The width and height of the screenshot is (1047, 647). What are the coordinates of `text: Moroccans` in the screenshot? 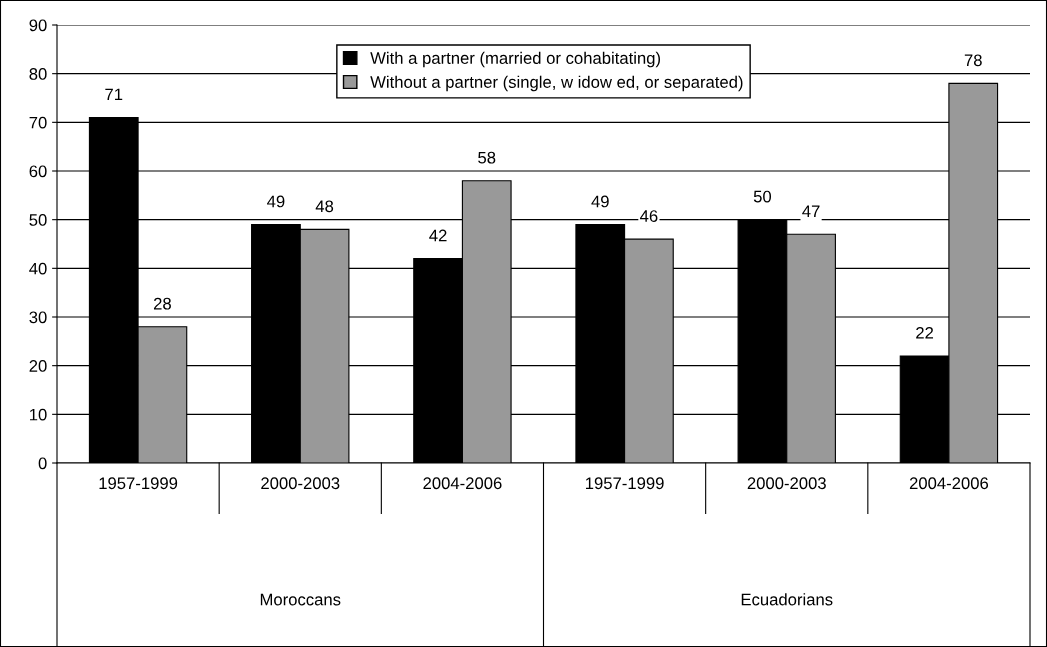 It's located at (300, 599).